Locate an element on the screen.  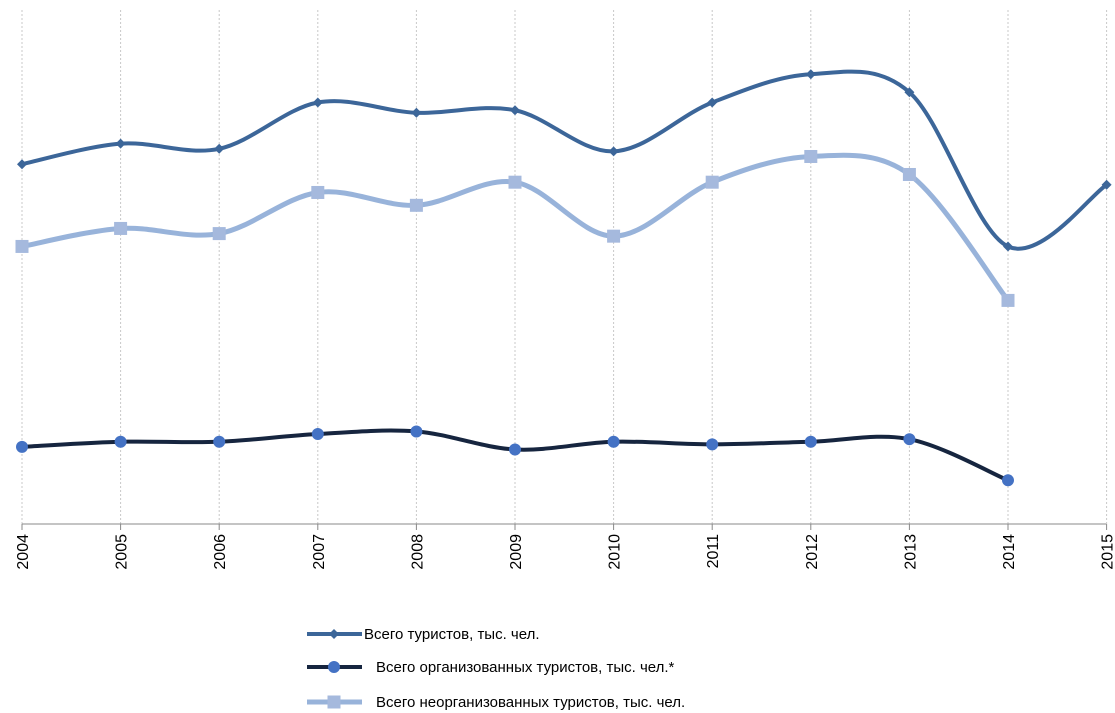
x-tick-label: 2014 is located at coordinates (1009, 552).